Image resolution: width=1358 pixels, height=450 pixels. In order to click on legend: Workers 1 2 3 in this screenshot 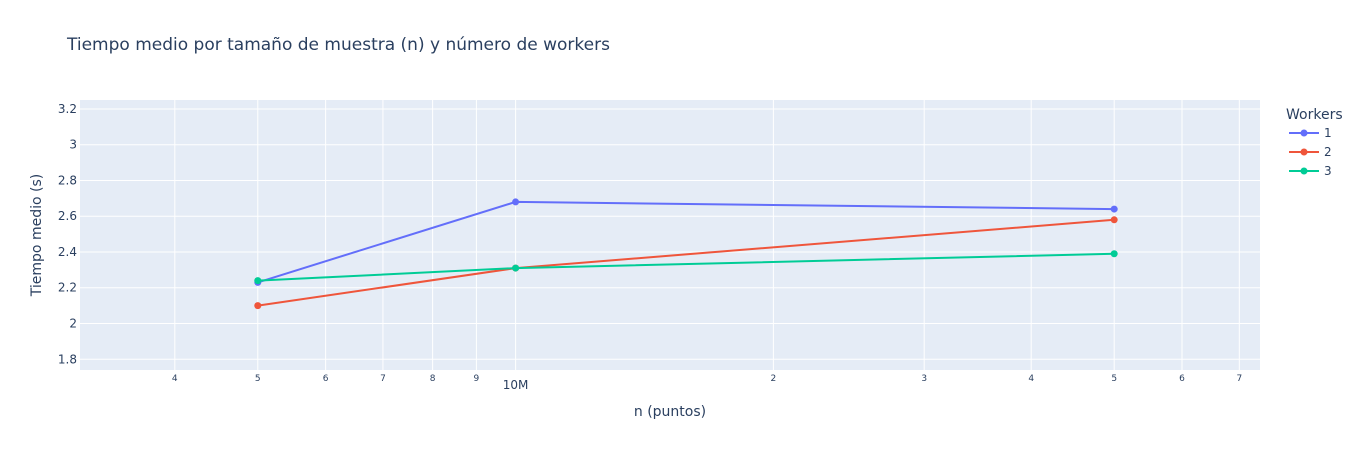, I will do `click(1314, 142)`.